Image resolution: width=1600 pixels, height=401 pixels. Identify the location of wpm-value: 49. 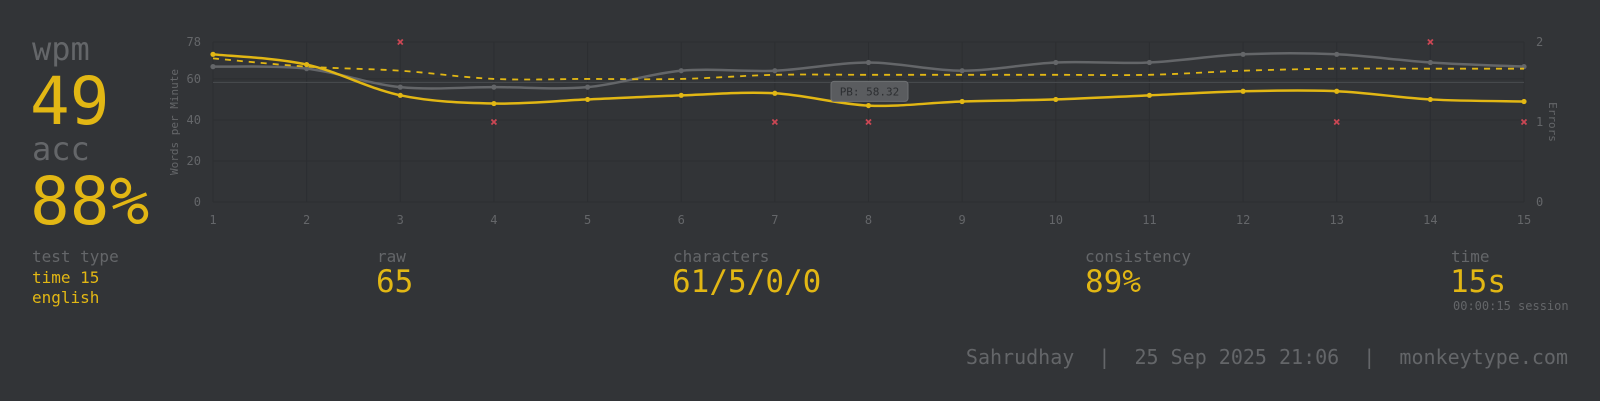
(70, 101).